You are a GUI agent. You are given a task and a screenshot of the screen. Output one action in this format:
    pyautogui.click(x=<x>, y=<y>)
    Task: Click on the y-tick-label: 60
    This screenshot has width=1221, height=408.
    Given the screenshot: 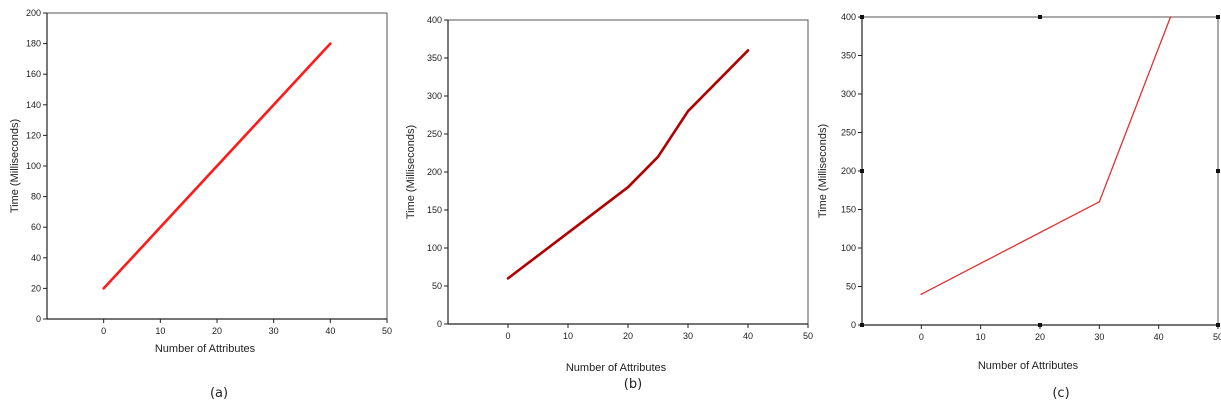 What is the action you would take?
    pyautogui.click(x=36, y=227)
    